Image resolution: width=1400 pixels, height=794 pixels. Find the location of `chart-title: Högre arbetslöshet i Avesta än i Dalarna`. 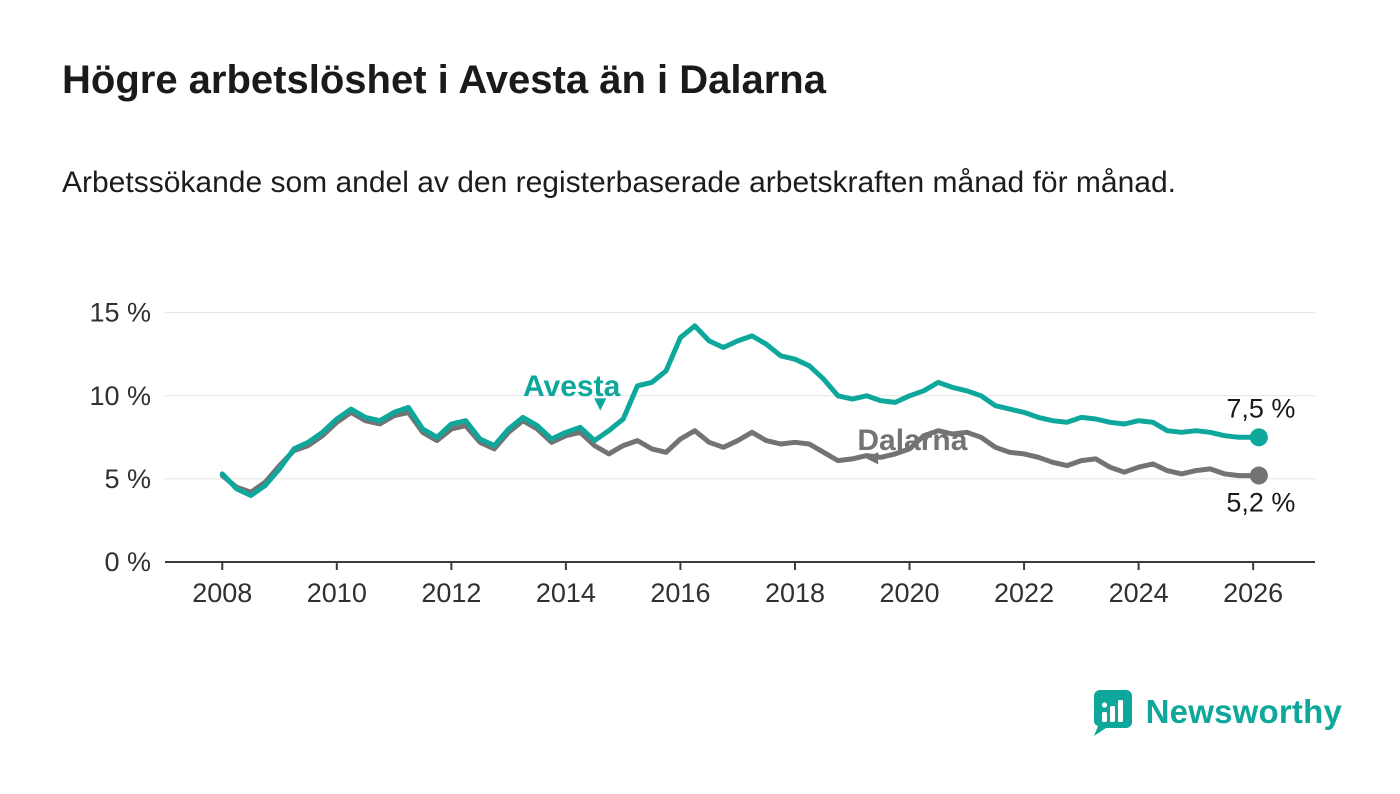

chart-title: Högre arbetslöshet i Avesta än i Dalarna is located at coordinates (444, 80).